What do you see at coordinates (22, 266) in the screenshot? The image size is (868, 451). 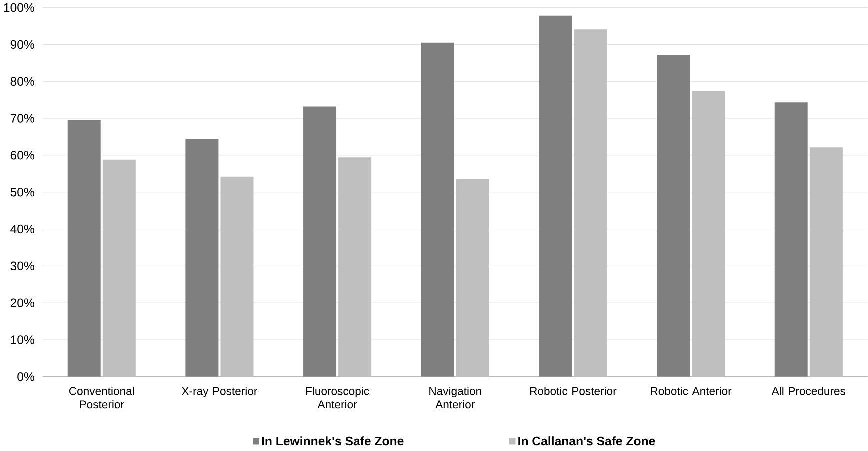 I see `y-tick-label: 30%` at bounding box center [22, 266].